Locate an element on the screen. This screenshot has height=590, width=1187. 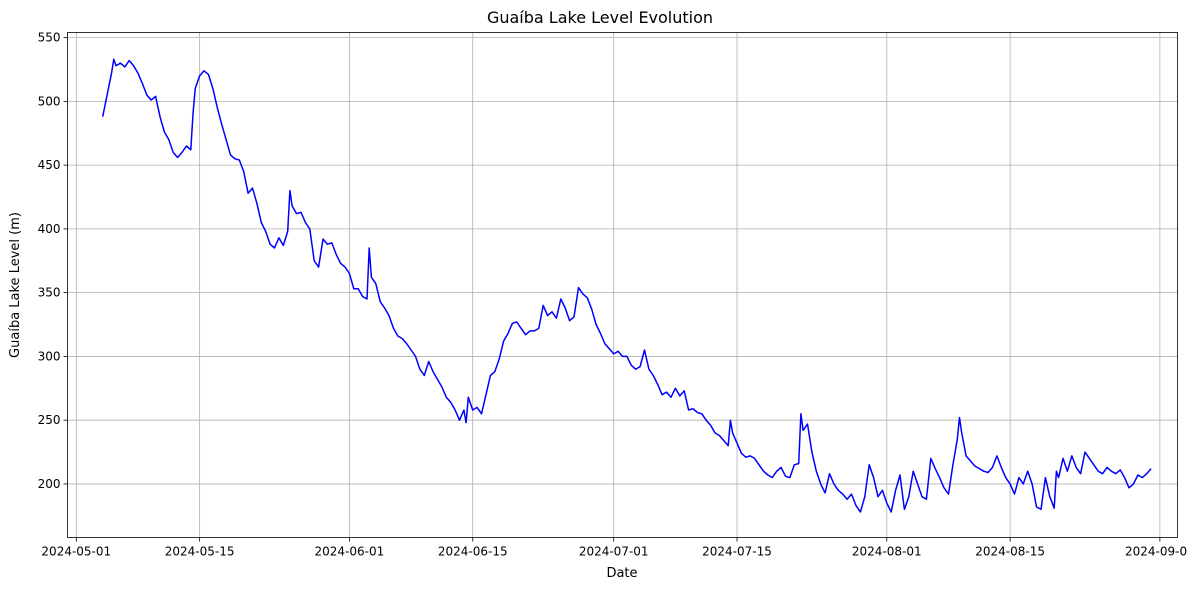
x-tick-label: 2024-08-01 is located at coordinates (887, 552).